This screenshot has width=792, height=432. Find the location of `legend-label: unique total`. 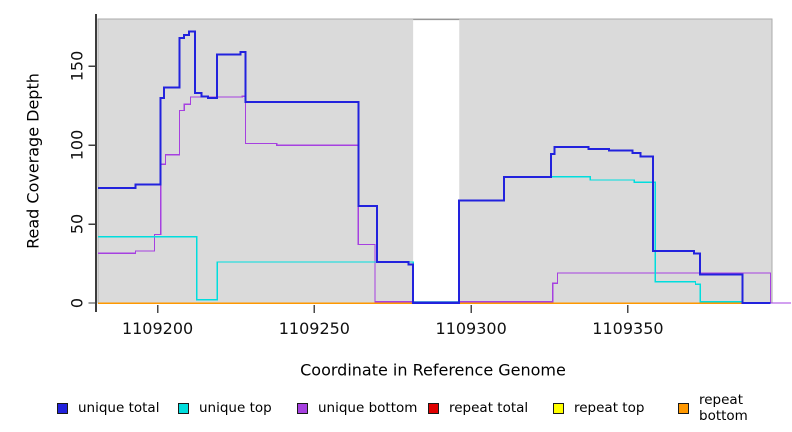

legend-label: unique total is located at coordinates (119, 408).